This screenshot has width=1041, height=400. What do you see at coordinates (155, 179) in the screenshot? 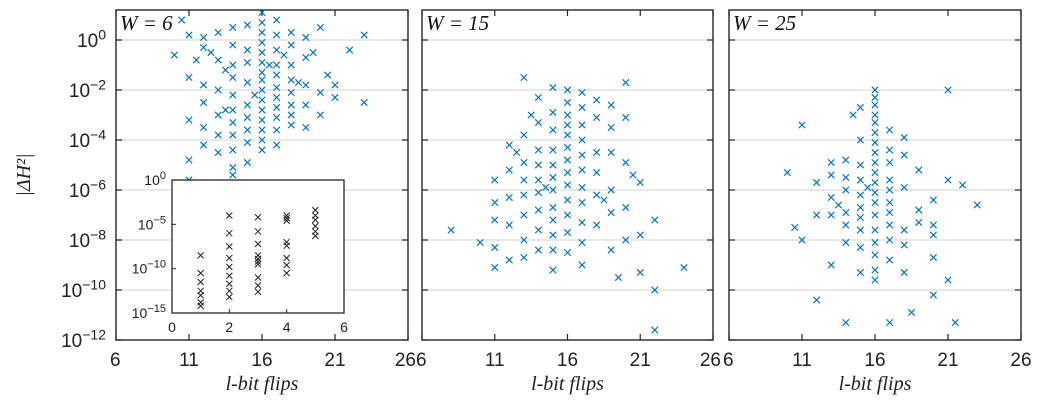
I see `inset-y-tick-label: 100` at bounding box center [155, 179].